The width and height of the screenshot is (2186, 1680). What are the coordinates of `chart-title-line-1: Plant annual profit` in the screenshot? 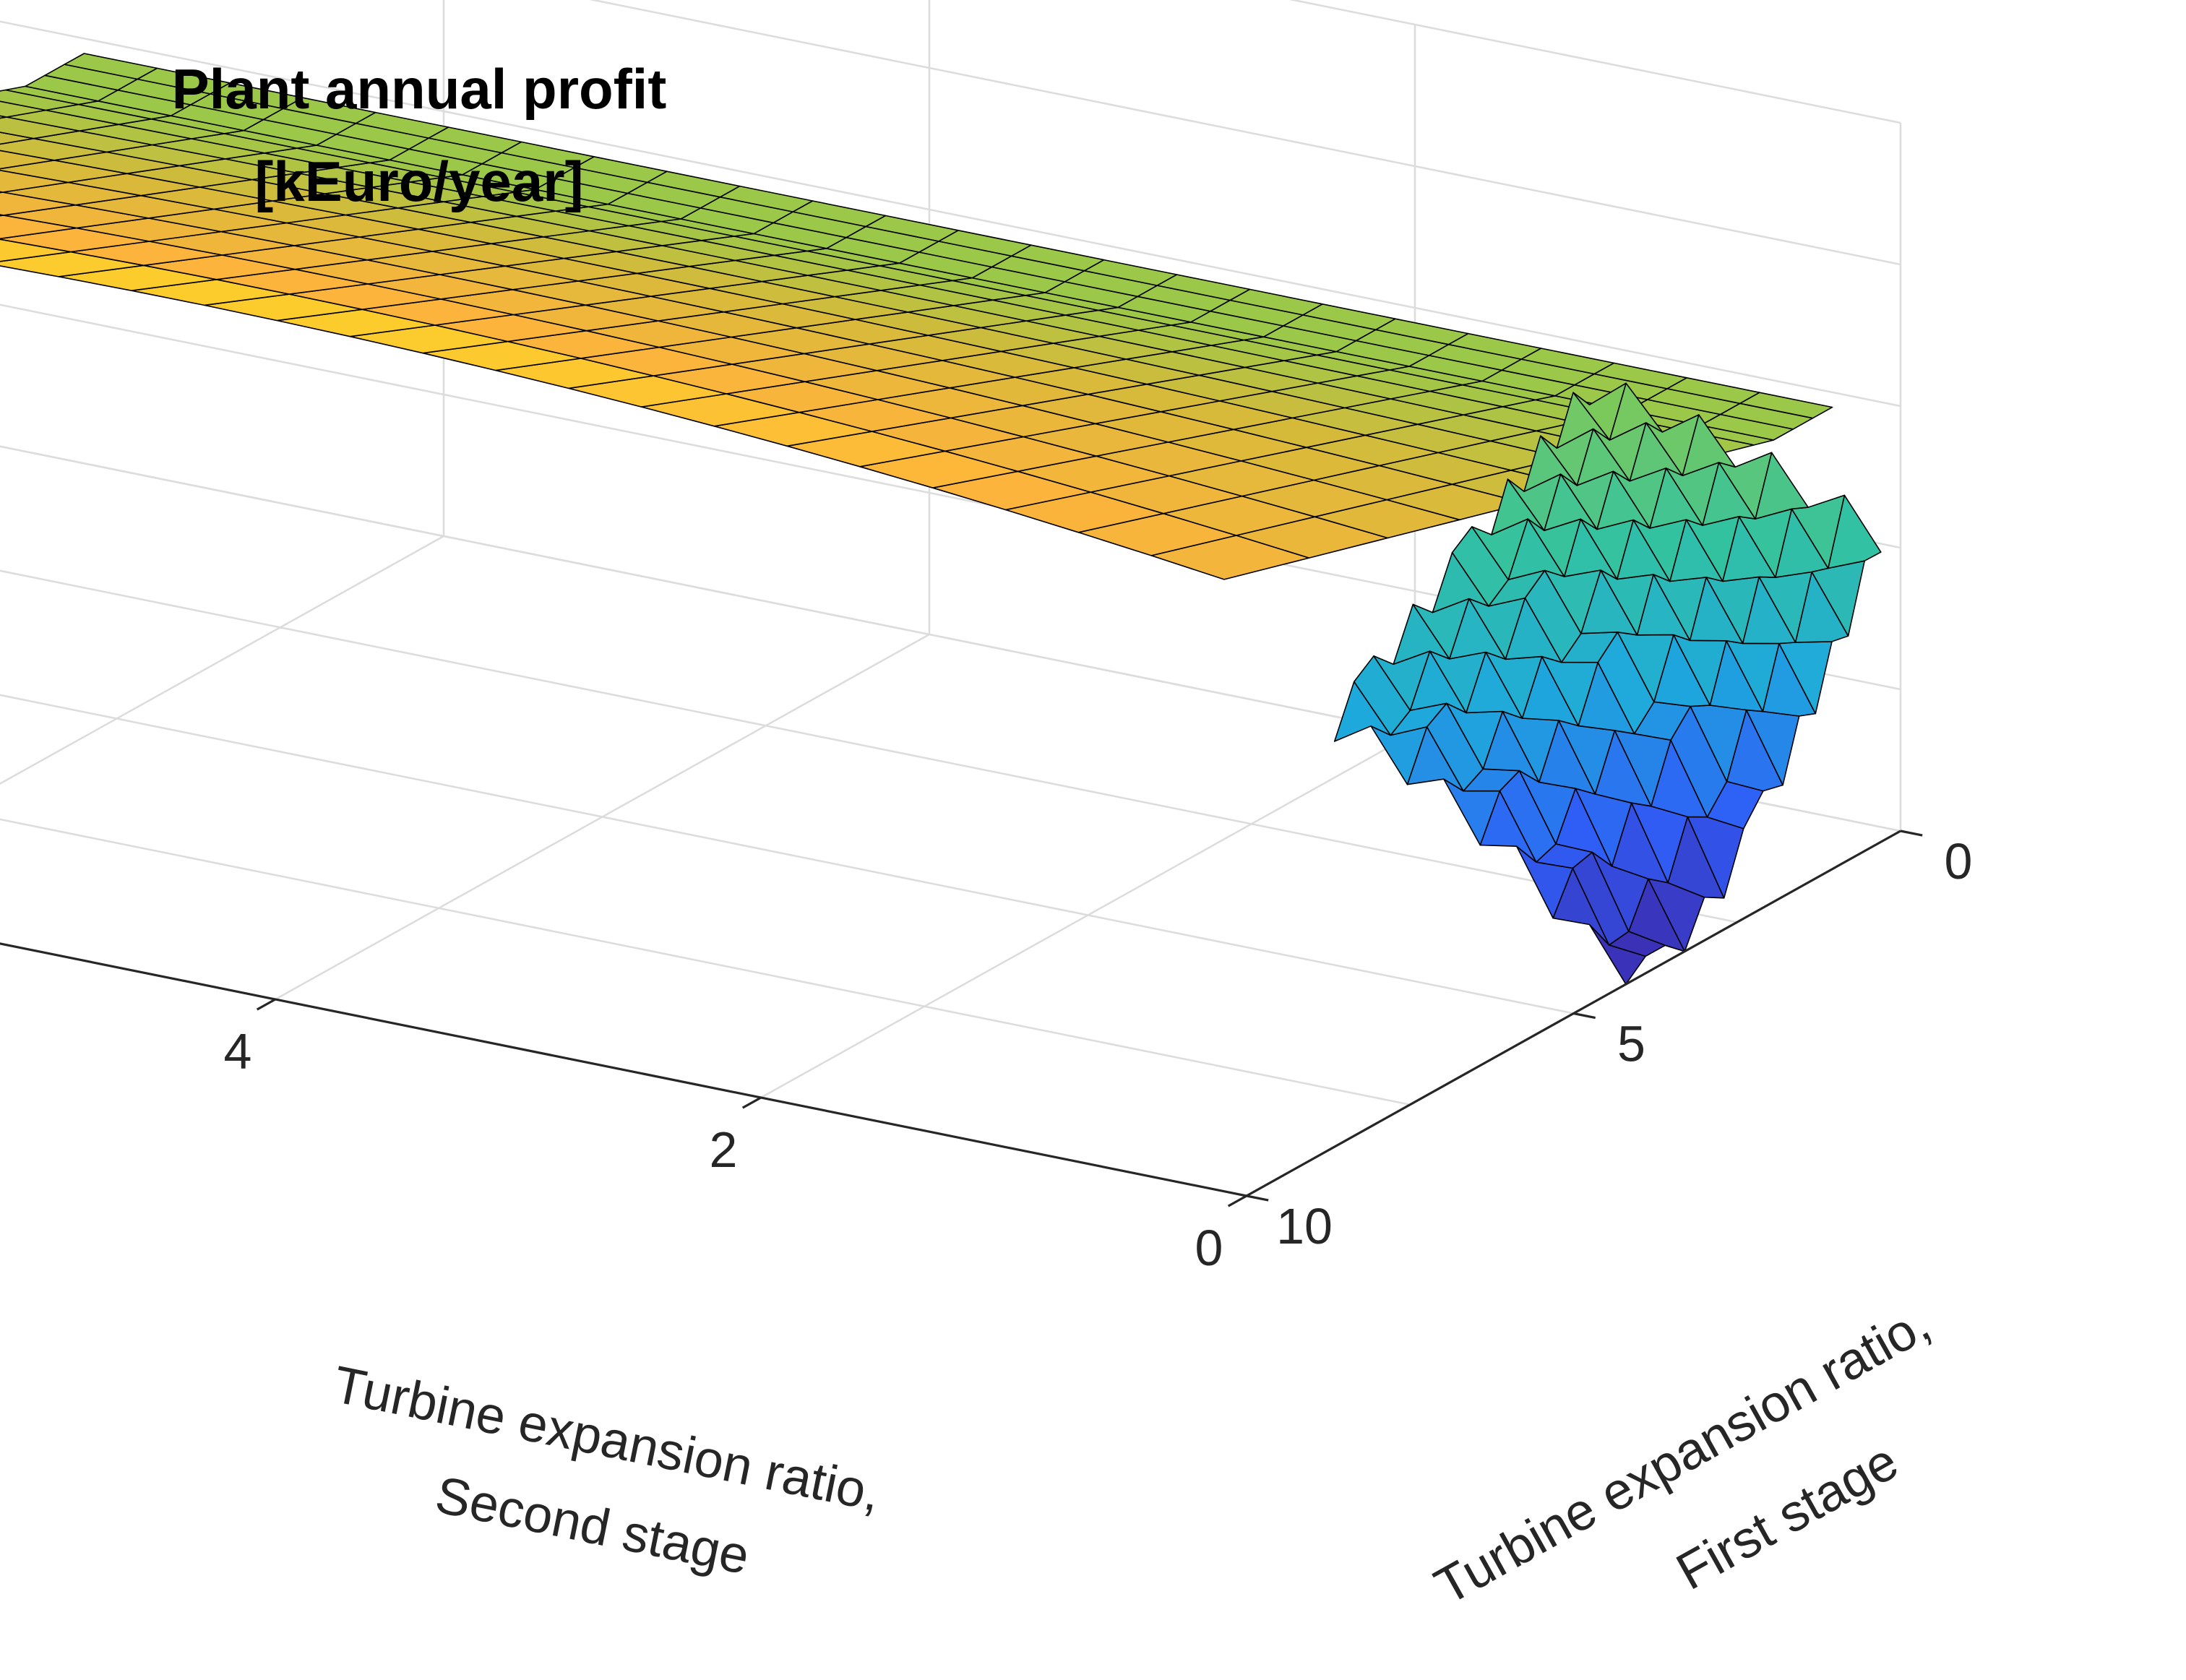 It's located at (419, 89).